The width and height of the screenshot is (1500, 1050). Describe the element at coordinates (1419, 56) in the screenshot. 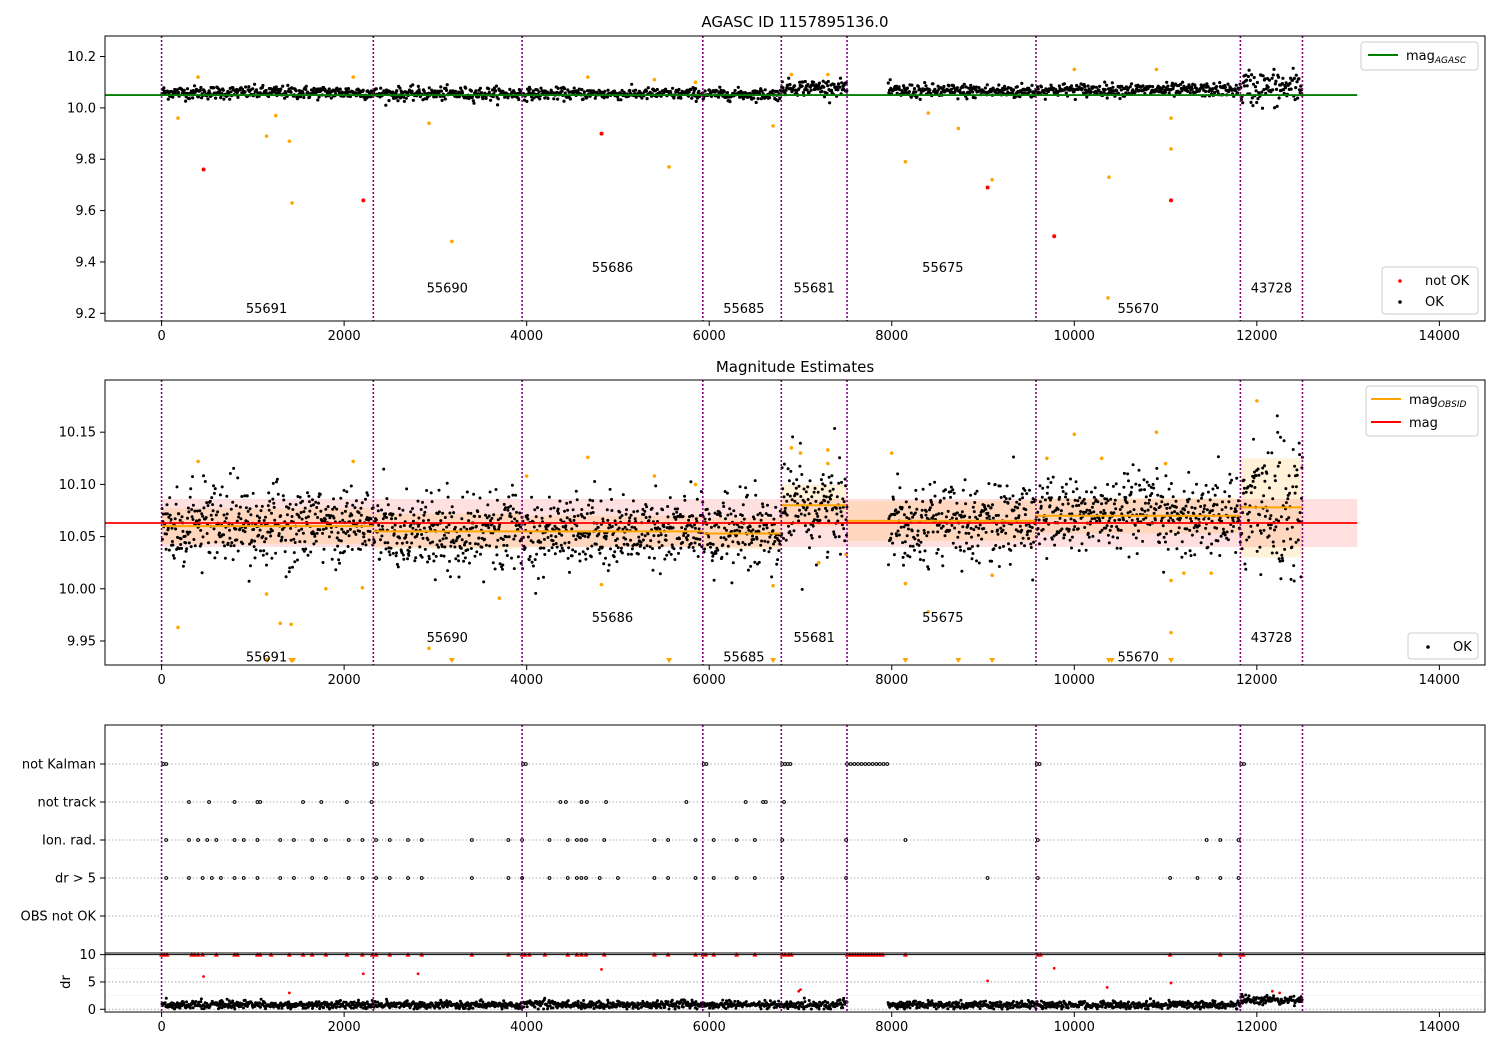

I see `legend-box` at that location.